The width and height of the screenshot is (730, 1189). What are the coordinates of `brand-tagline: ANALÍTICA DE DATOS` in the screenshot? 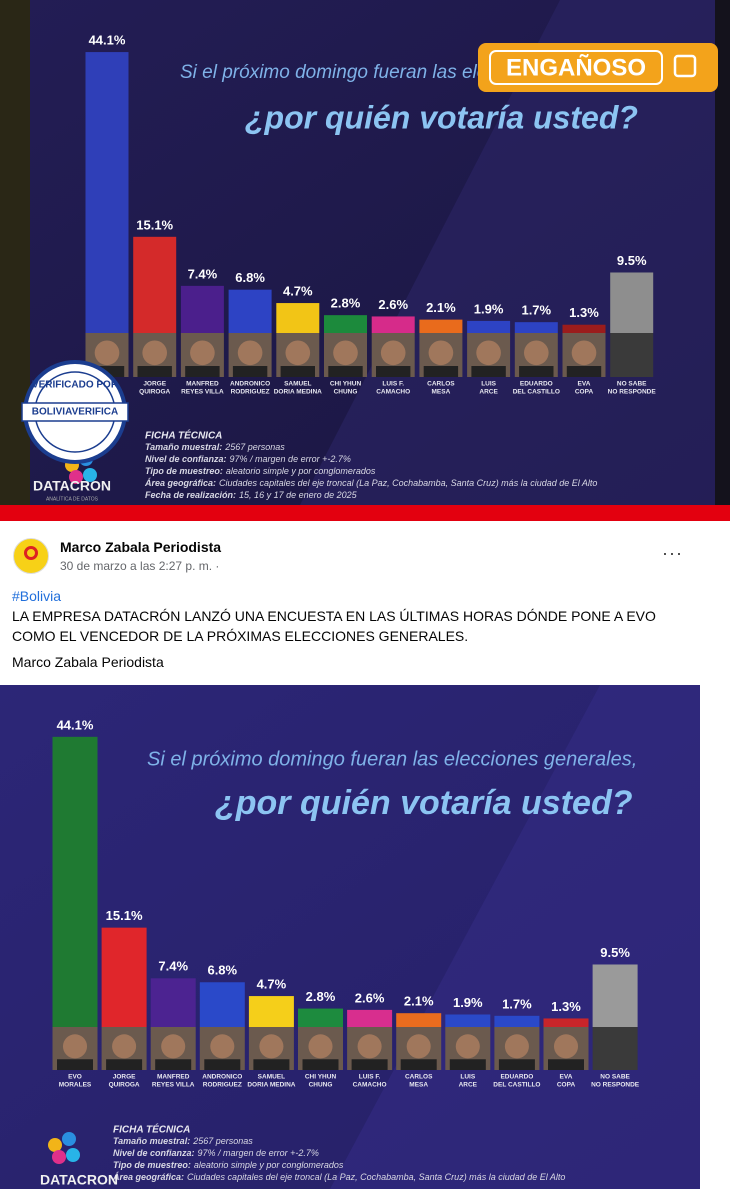 It's located at (72, 498).